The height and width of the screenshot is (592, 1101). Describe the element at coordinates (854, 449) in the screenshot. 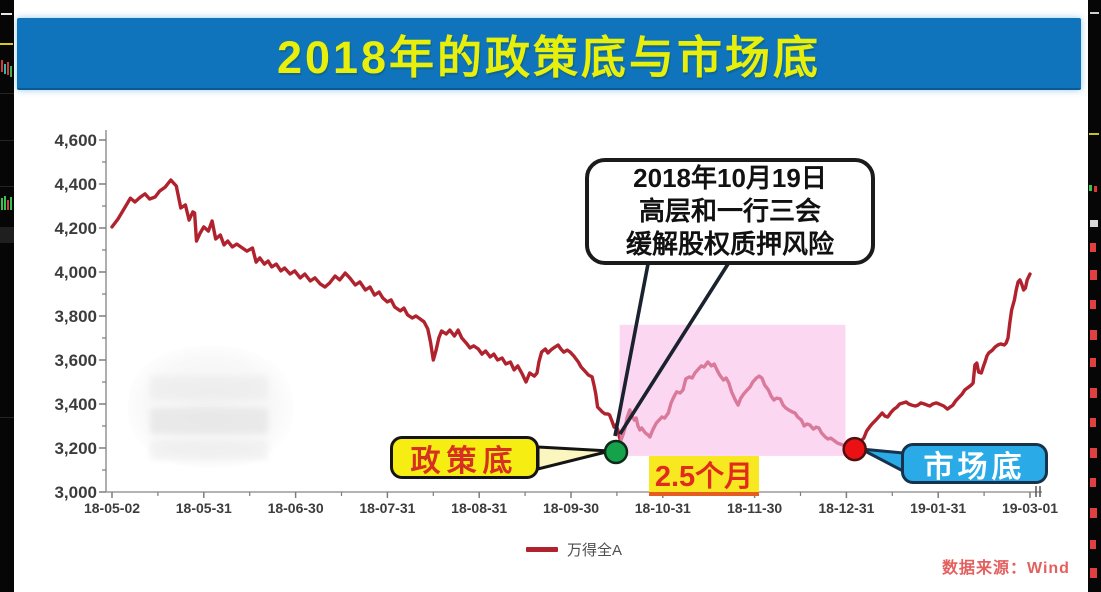

I see `market-bottom-dot` at that location.